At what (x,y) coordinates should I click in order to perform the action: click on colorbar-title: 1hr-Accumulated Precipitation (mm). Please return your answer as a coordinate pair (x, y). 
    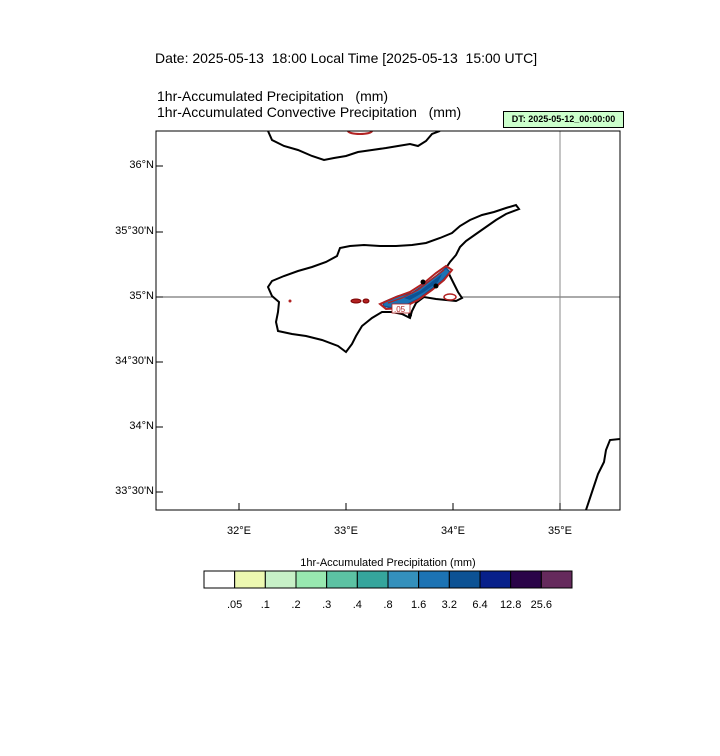
    Looking at the image, I should click on (388, 563).